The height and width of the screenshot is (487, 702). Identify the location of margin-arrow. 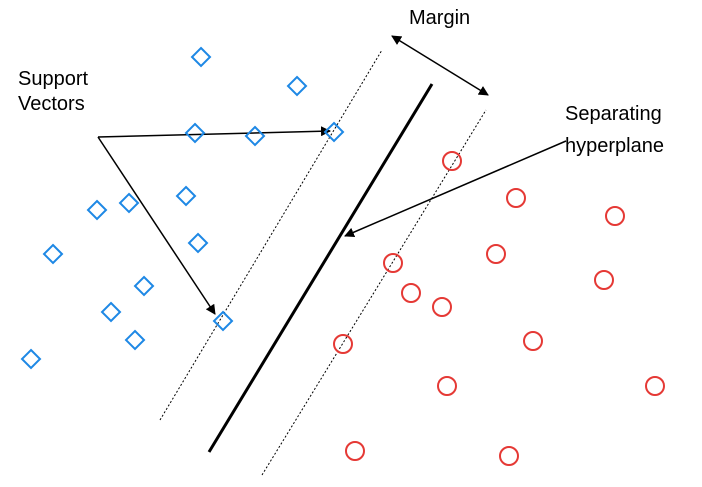
(440, 65).